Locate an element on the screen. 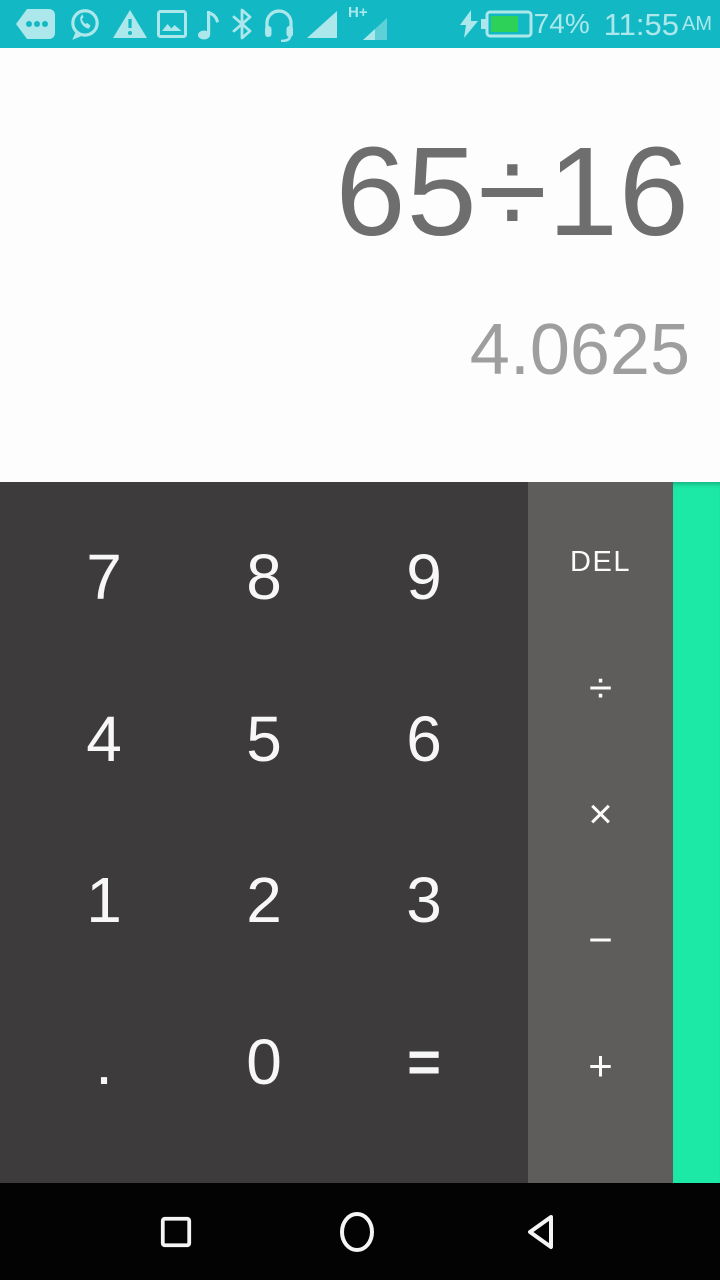 The image size is (720, 1280). music-note-icon is located at coordinates (209, 24).